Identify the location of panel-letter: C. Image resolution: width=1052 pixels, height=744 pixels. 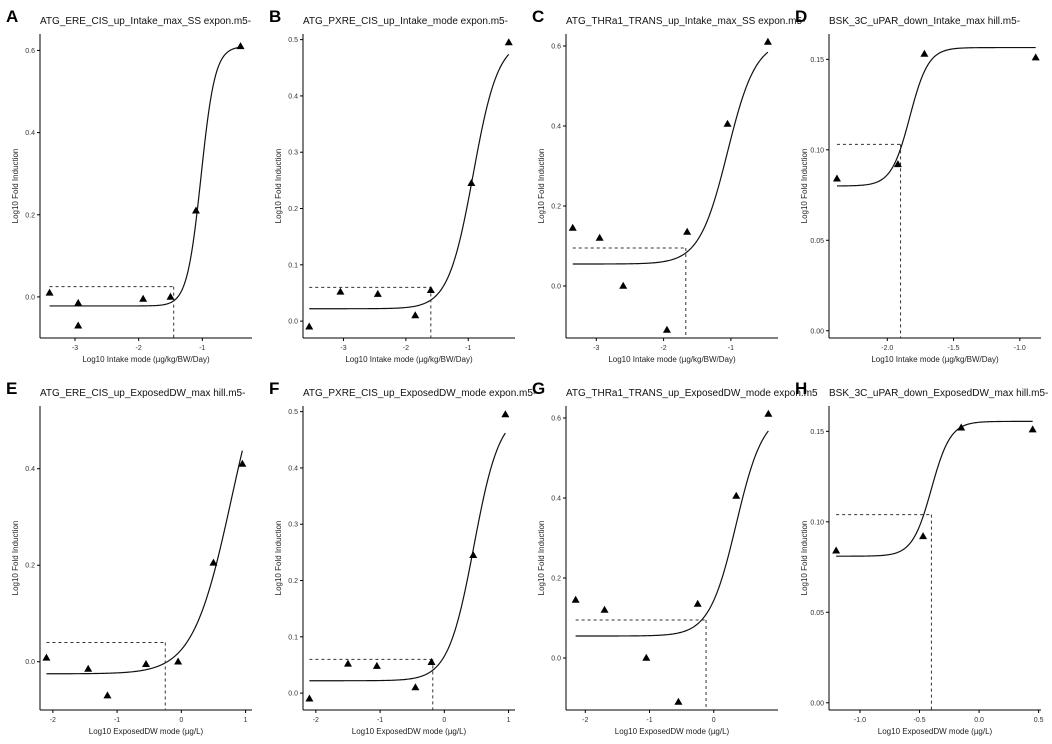
(538, 16).